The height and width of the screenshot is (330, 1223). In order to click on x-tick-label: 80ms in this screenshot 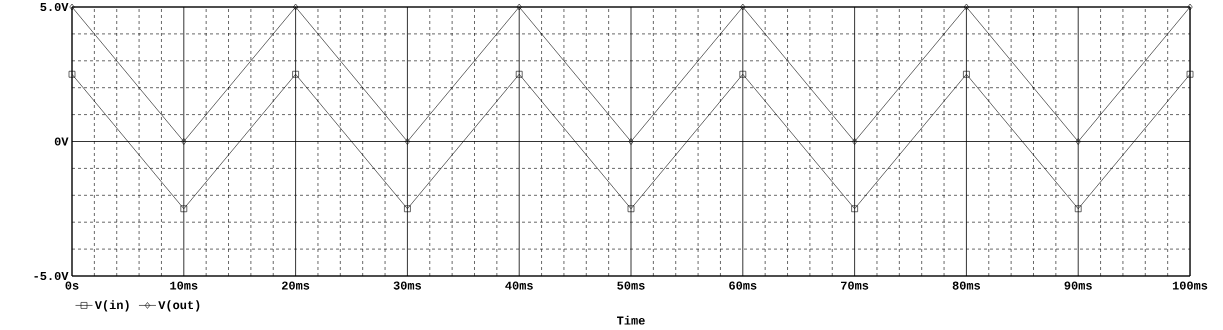, I will do `click(966, 285)`.